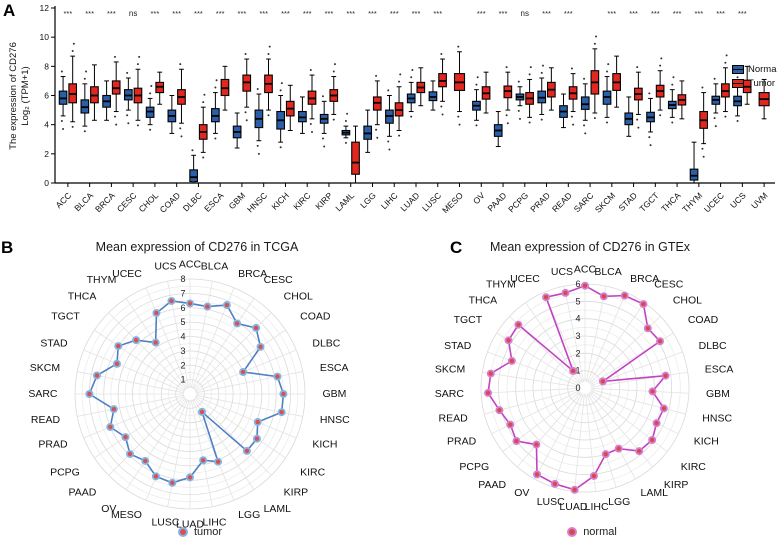 The image size is (777, 546). I want to click on boxplot-legend: Normal Tumor, so click(754, 76).